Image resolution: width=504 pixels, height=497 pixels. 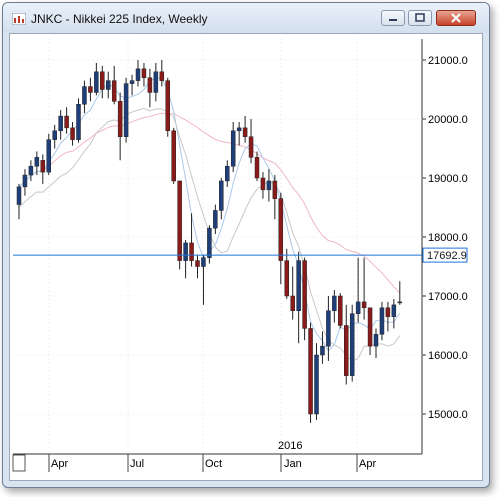 I want to click on price-label: 20000.0, so click(x=448, y=120).